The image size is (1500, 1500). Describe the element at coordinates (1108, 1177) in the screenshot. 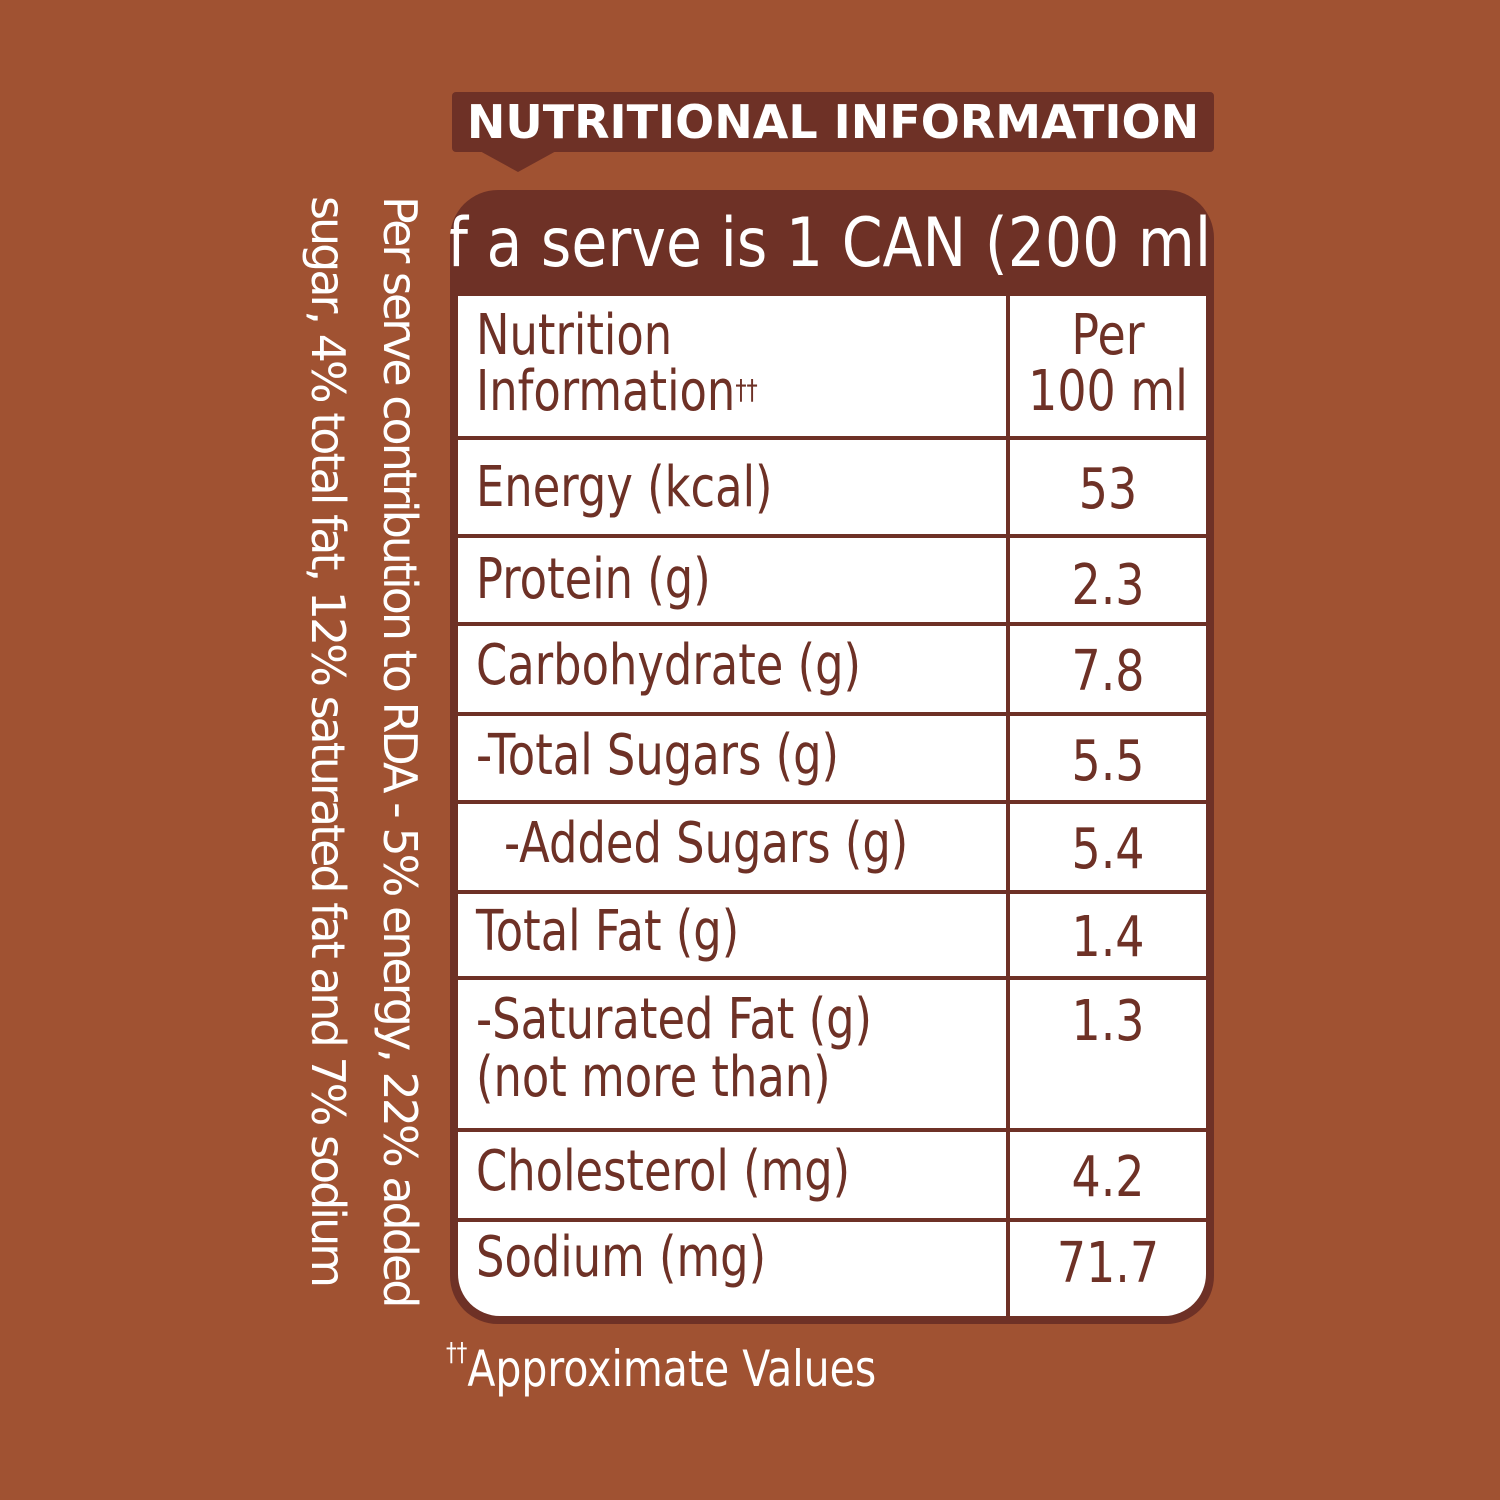

I see `row-value: 4.2` at that location.